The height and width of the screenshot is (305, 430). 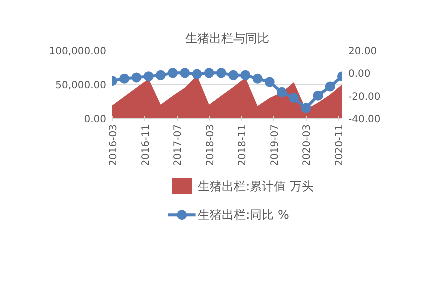 I want to click on x-tick-label: 2016-03, so click(x=114, y=145).